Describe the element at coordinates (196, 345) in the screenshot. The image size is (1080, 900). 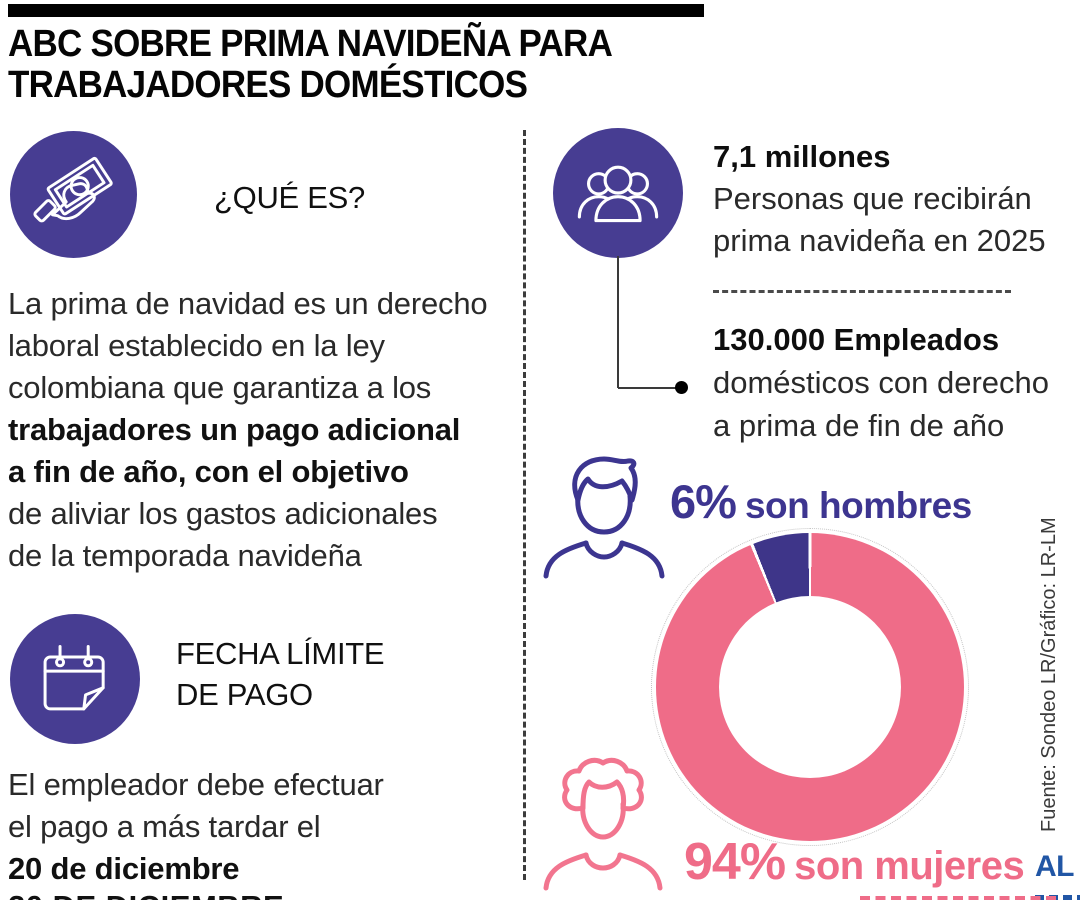
I see `paragraph-line: laboral establecido en la ley` at that location.